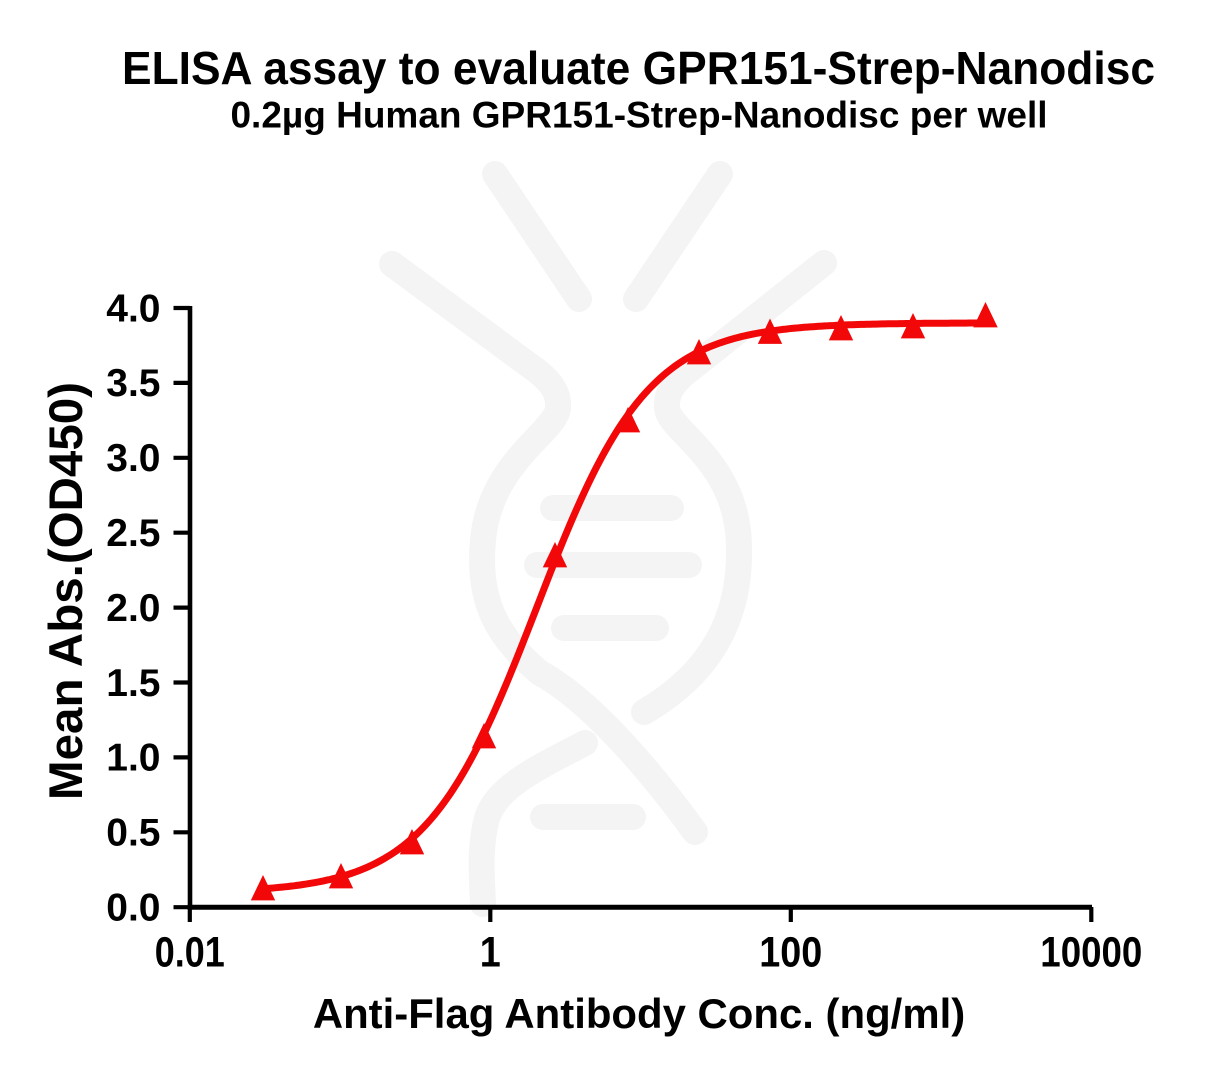 The image size is (1217, 1079). I want to click on svg-text:Anti-Flag Antibody Conc. (ng/m: Anti-Flag Antibody Conc. (ng/ml), so click(639, 1013).